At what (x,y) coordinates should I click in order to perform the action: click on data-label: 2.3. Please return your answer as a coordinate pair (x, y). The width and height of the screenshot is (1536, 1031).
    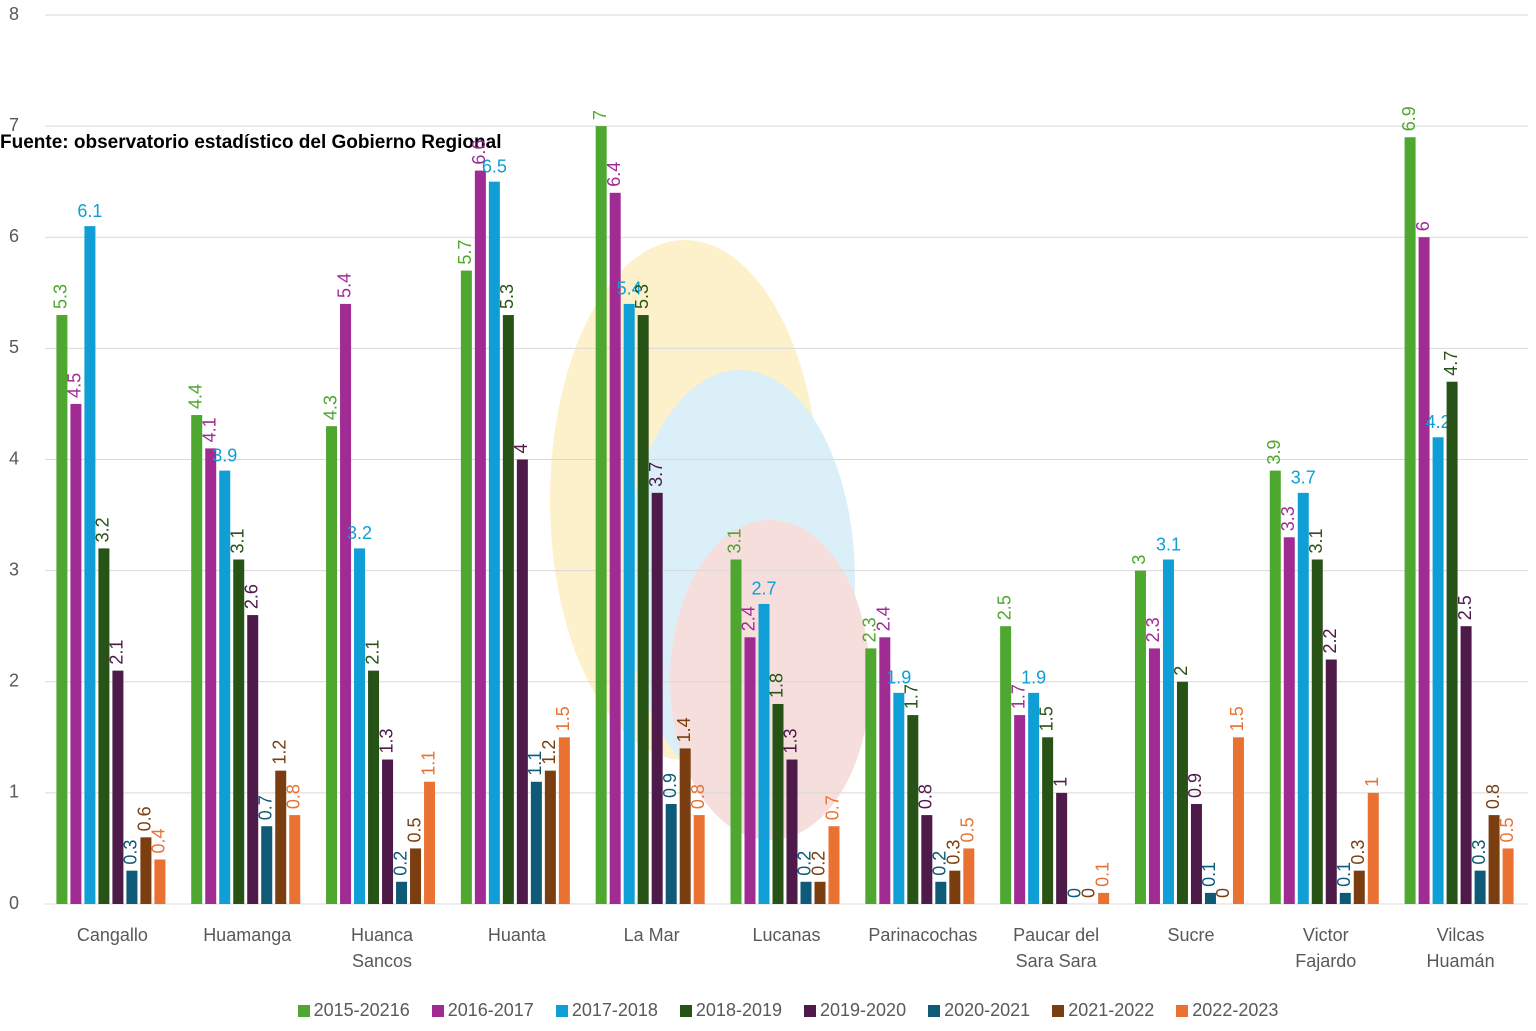
    Looking at the image, I should click on (1153, 629).